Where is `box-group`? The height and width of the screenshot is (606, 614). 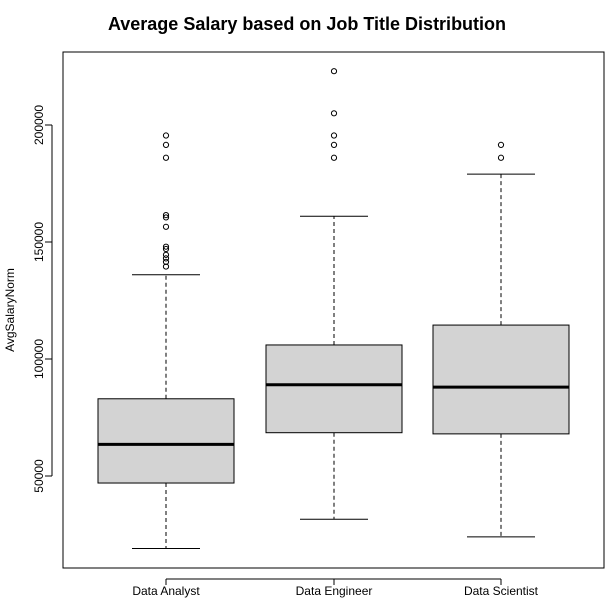 box-group is located at coordinates (501, 339).